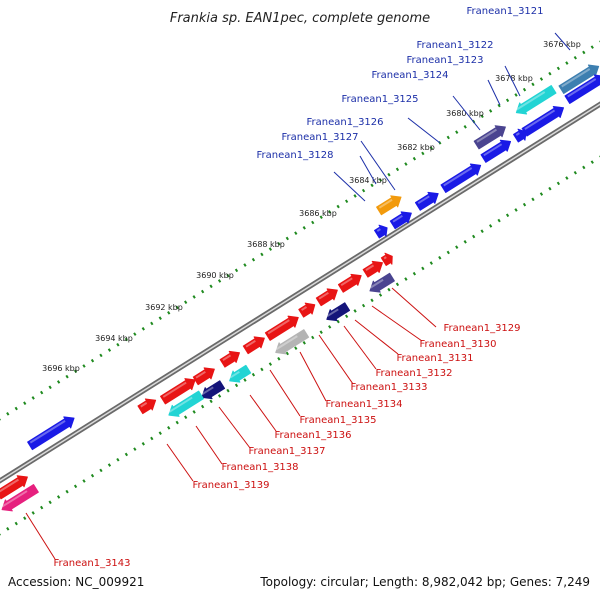 This screenshot has width=600, height=600. Describe the element at coordinates (514, 78) in the screenshot. I see `tick-label: 3678 kbp` at that location.